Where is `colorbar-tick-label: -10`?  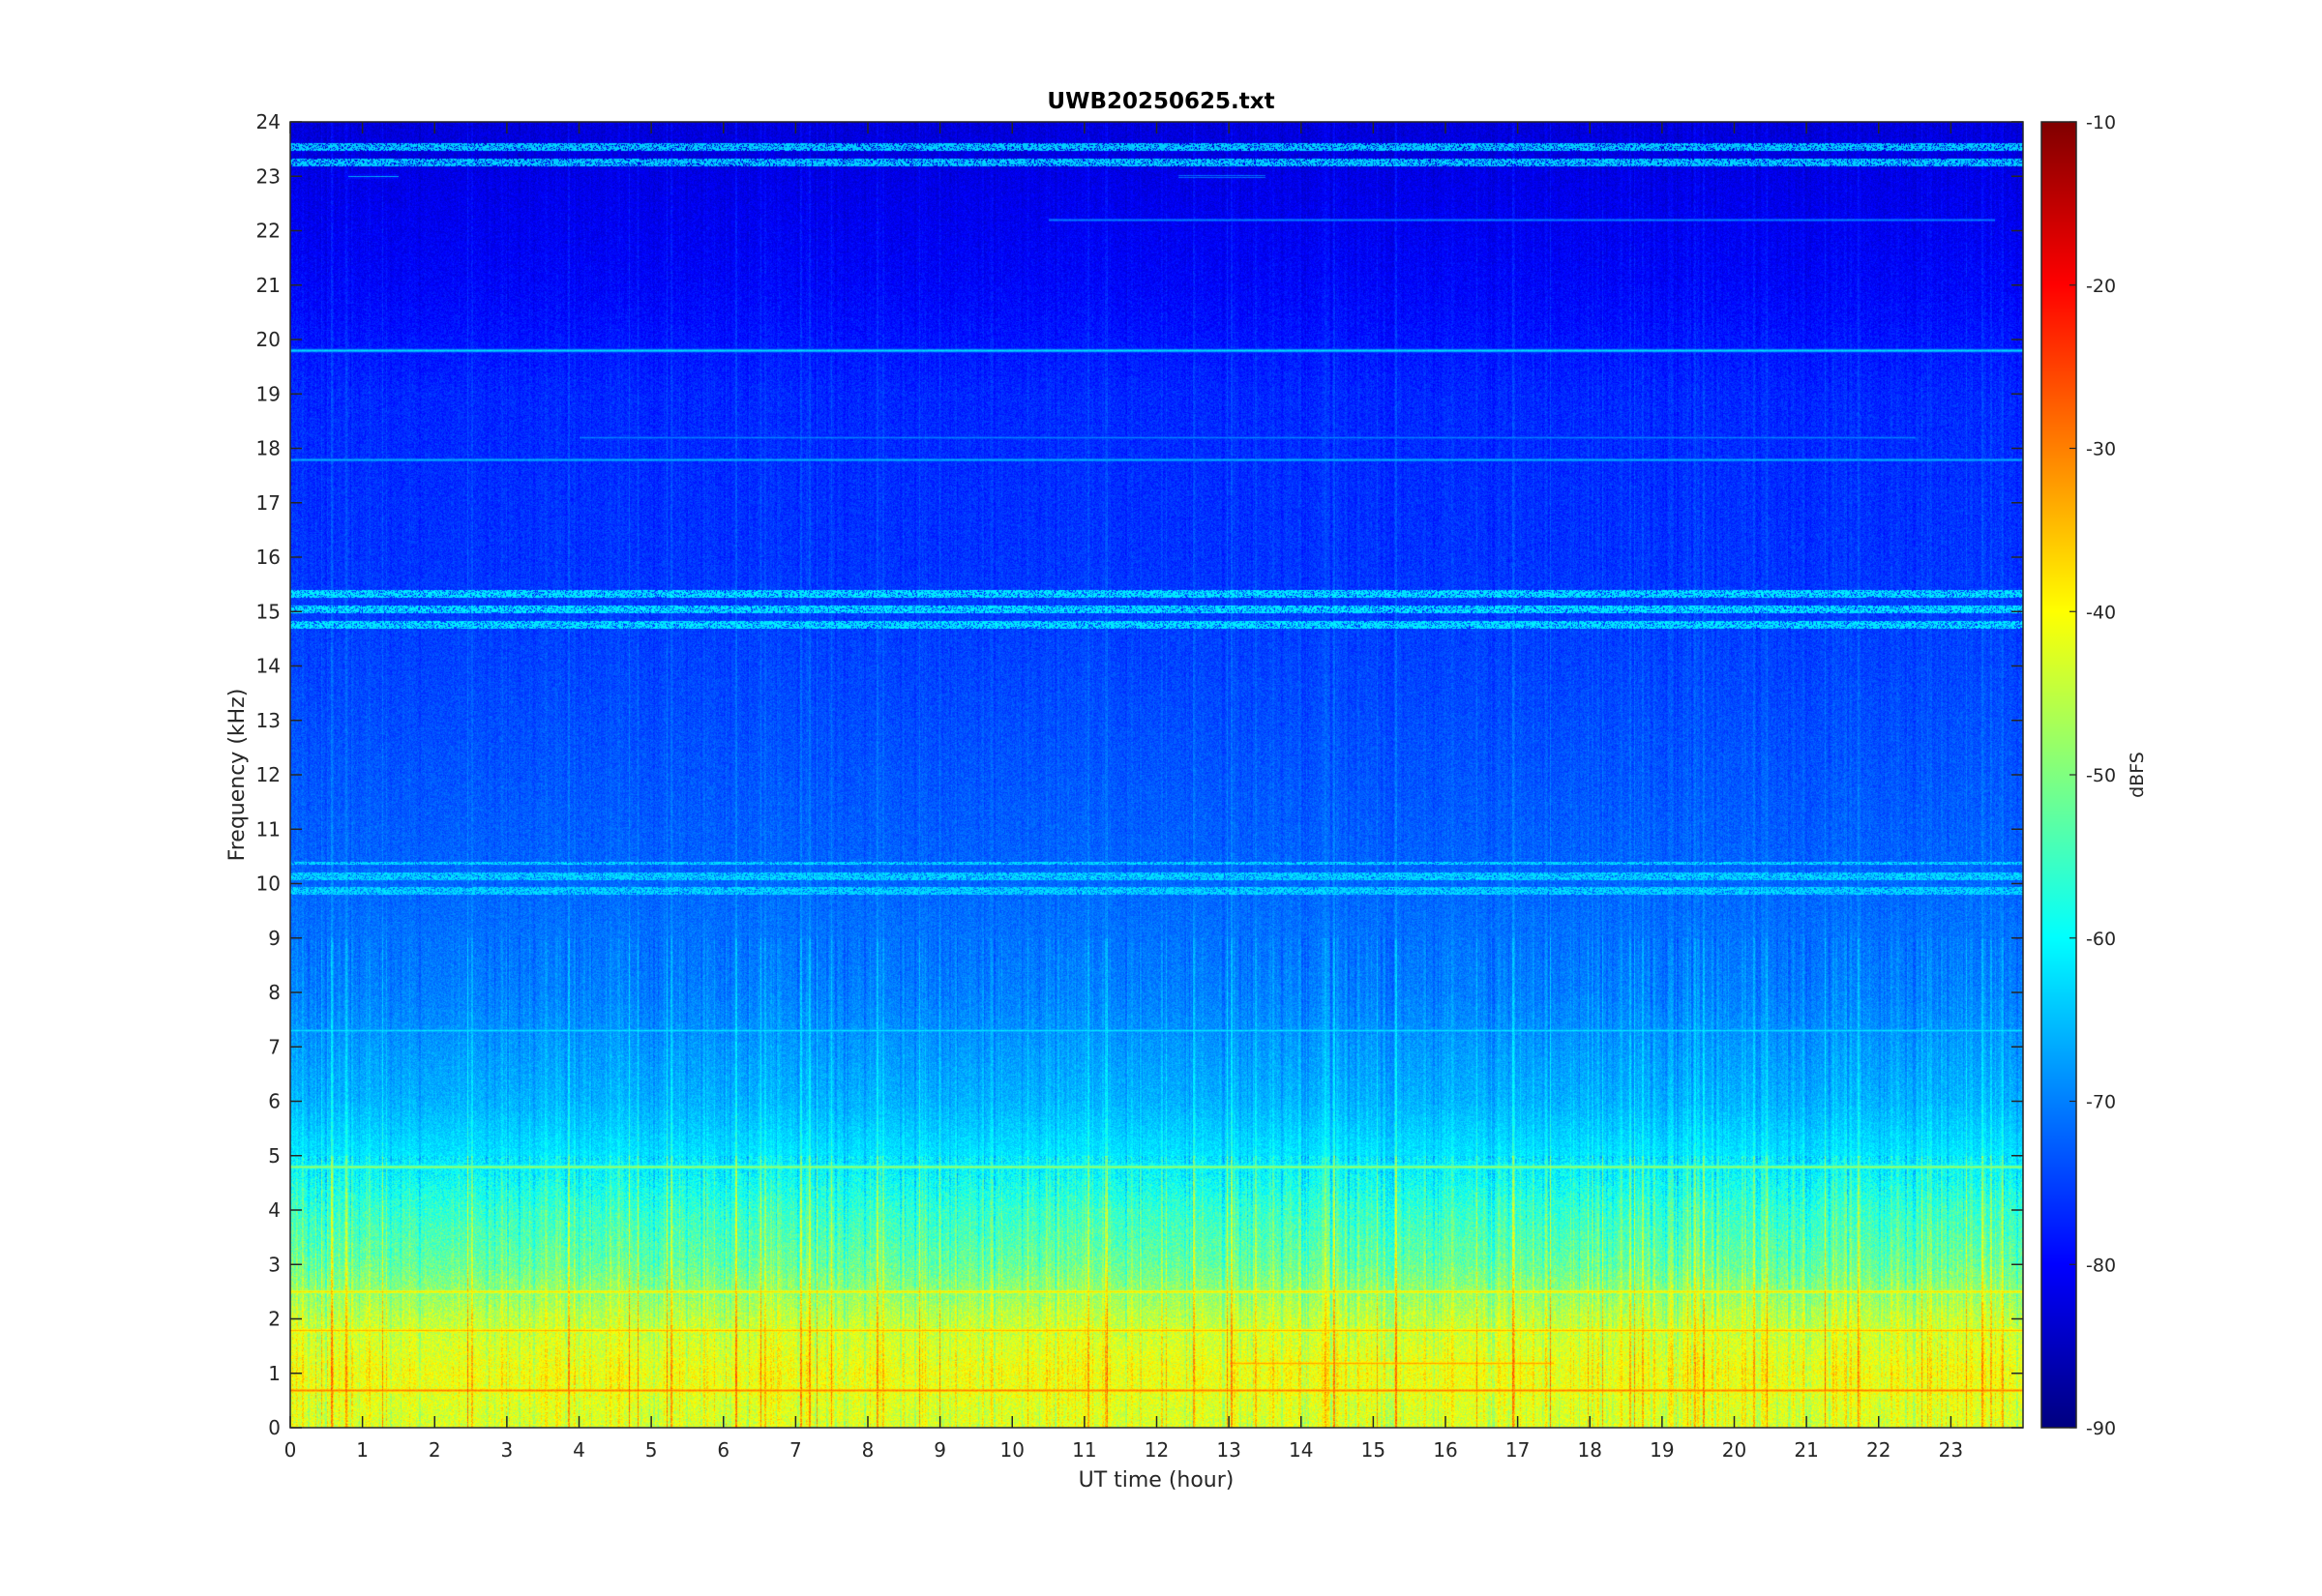
colorbar-tick-label: -10 is located at coordinates (2101, 122).